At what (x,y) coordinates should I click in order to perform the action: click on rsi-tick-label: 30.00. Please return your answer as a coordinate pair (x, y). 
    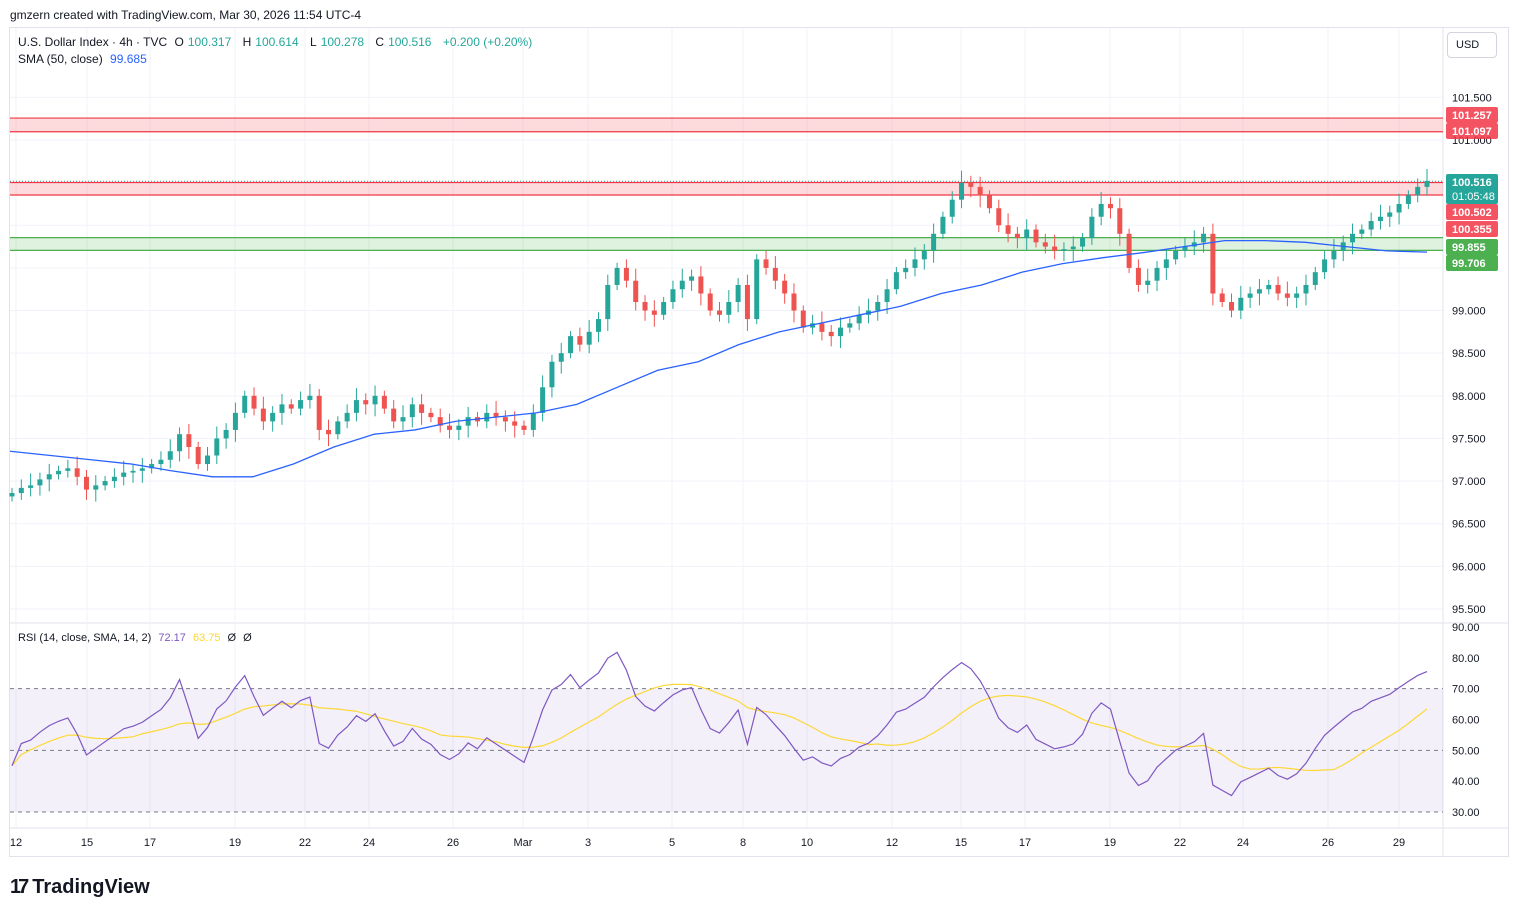
    Looking at the image, I should click on (1466, 813).